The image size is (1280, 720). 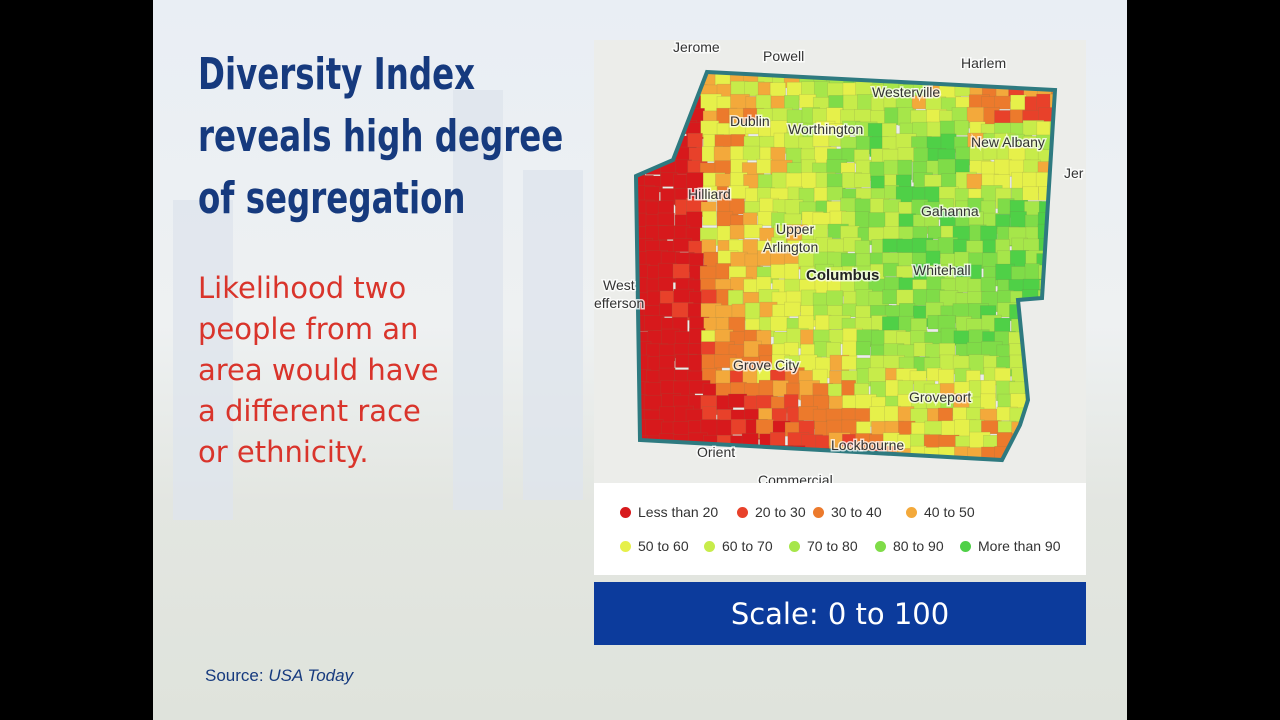 What do you see at coordinates (619, 285) in the screenshot?
I see `map-label: West` at bounding box center [619, 285].